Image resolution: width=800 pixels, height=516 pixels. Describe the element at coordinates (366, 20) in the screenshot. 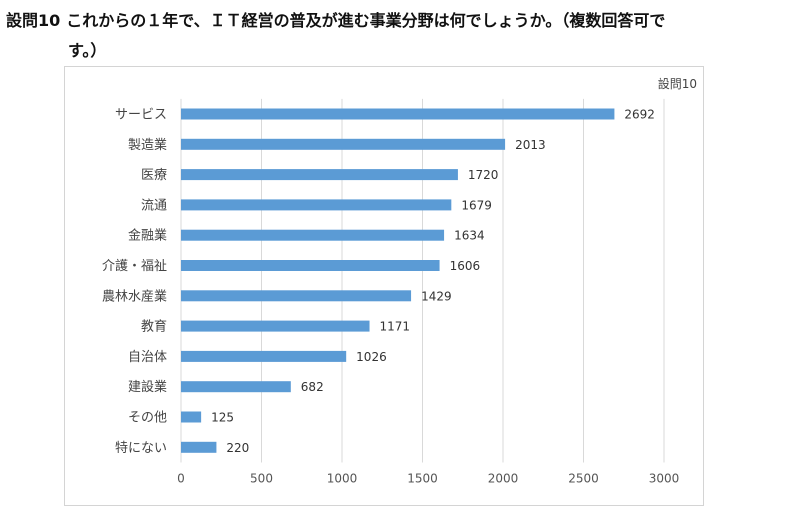

I see `question-text-line1: これからの１年で、ＩＴ経営の普及が進む事業分野は何でしょうか。（複数回答可で` at that location.